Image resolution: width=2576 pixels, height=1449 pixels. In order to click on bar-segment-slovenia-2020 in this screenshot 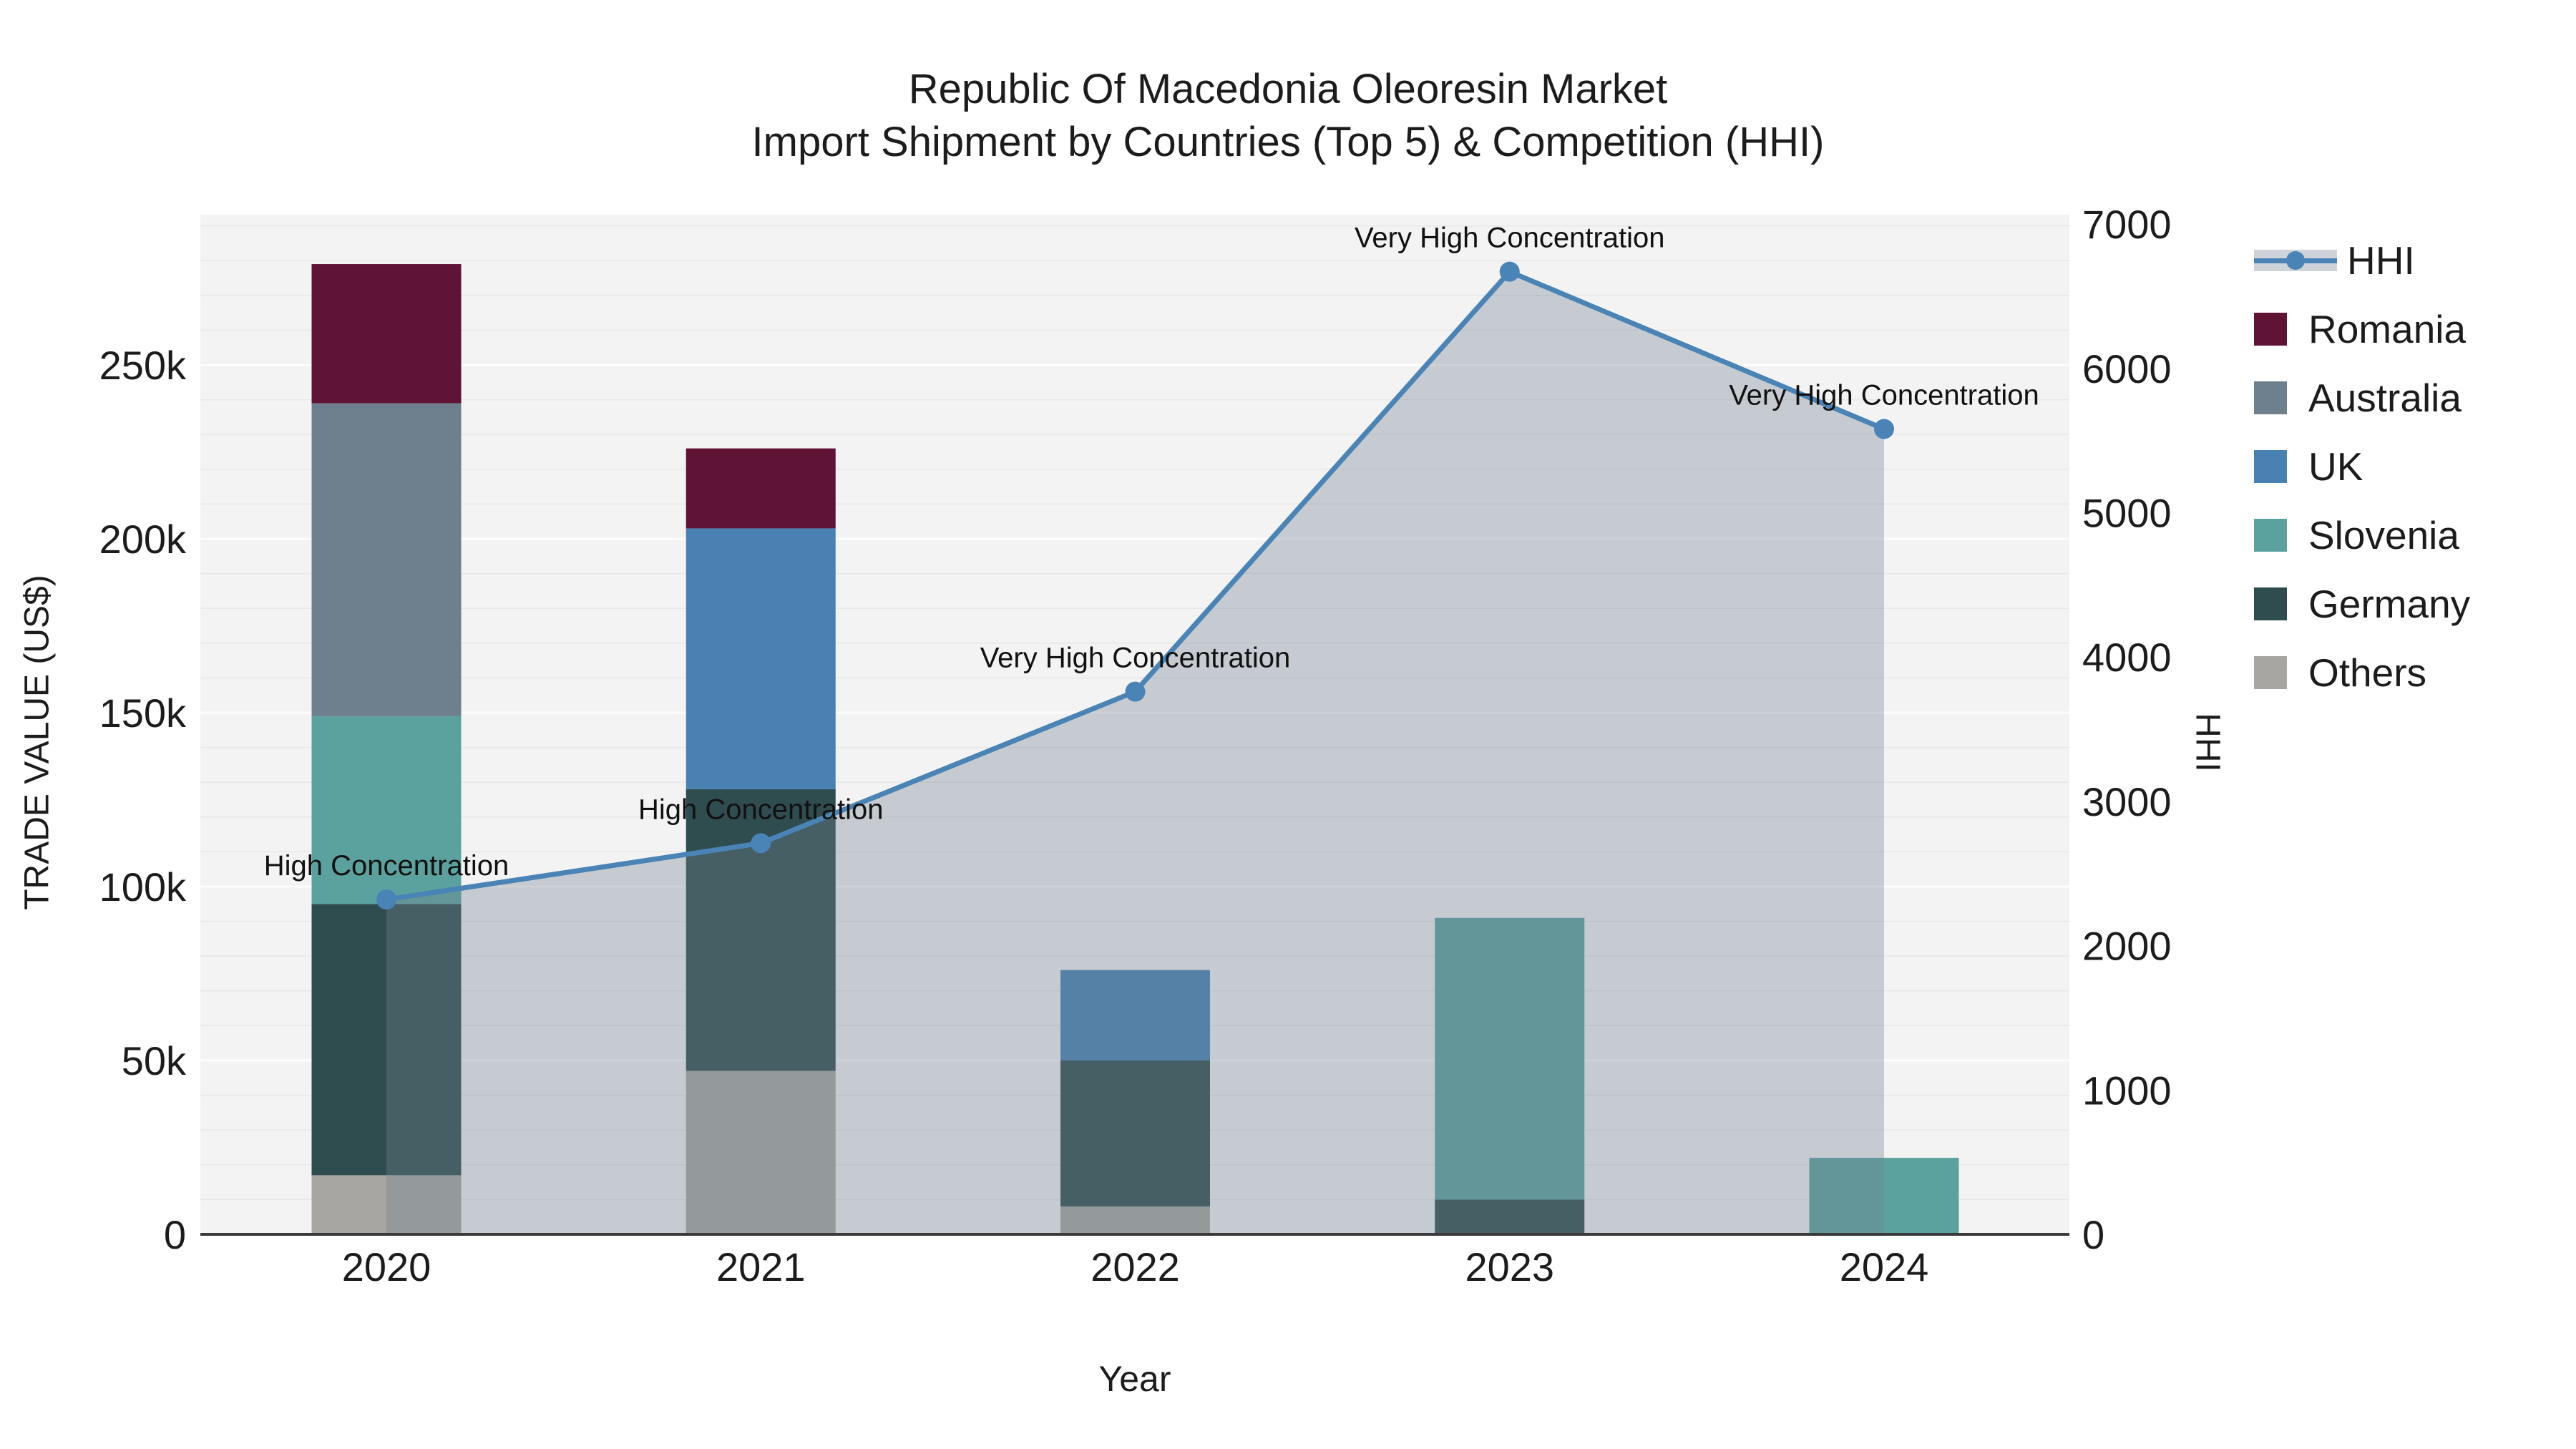, I will do `click(386, 810)`.